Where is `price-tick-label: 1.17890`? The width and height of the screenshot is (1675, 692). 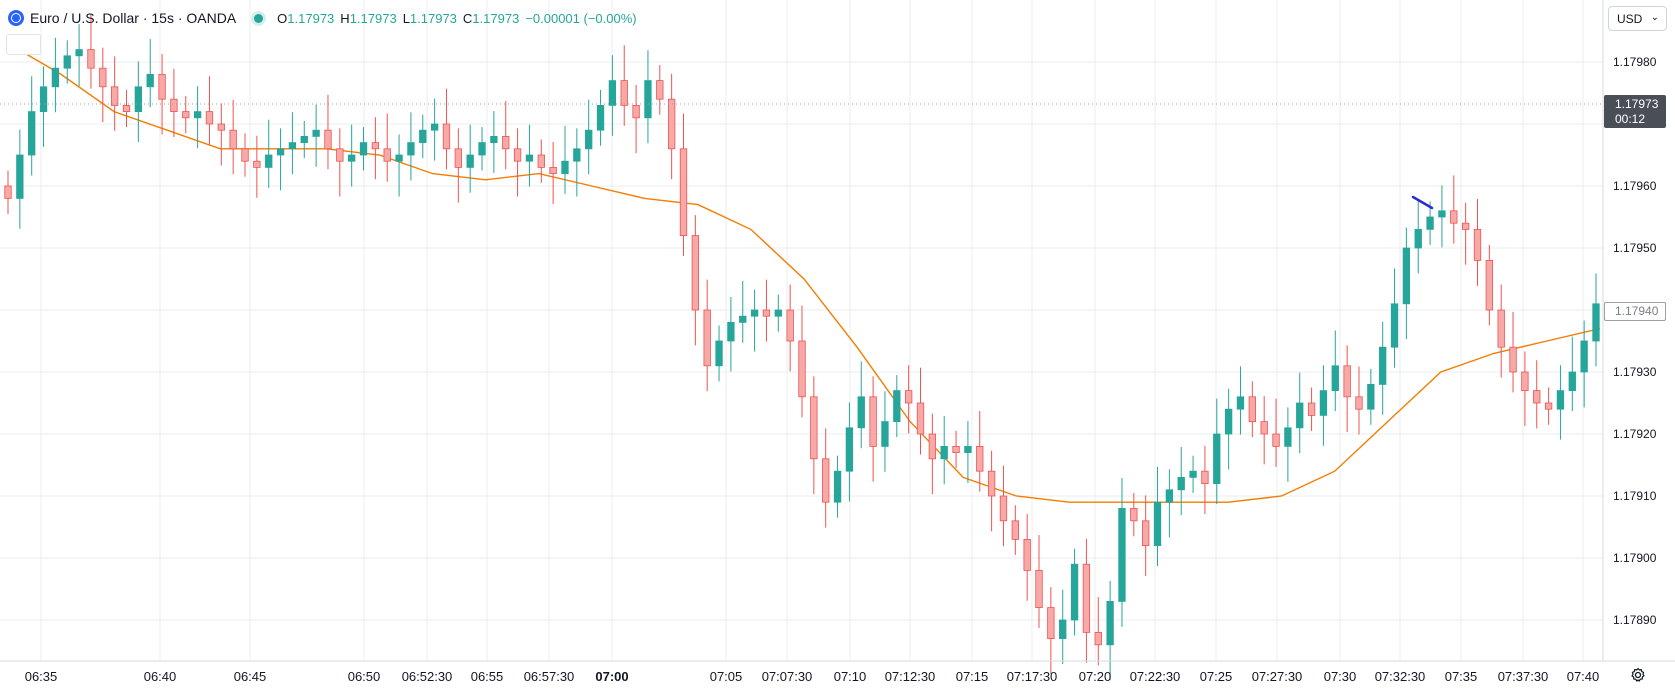
price-tick-label: 1.17890 is located at coordinates (1635, 620).